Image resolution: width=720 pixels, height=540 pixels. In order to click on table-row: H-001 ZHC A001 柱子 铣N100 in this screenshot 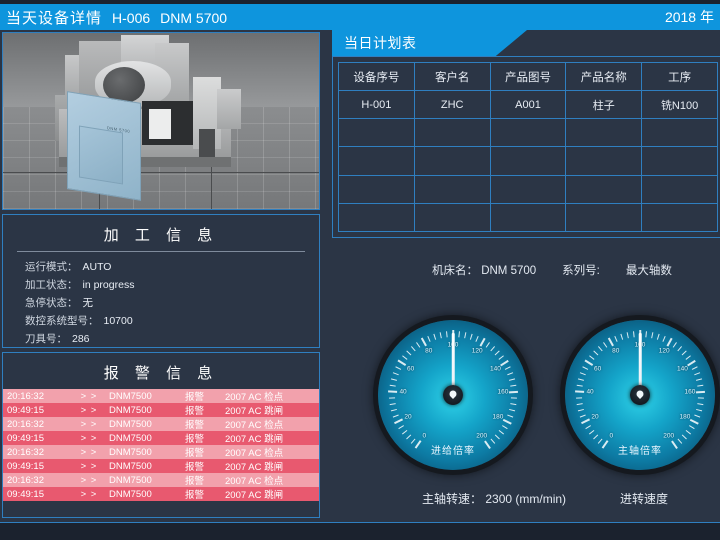, I will do `click(528, 104)`.